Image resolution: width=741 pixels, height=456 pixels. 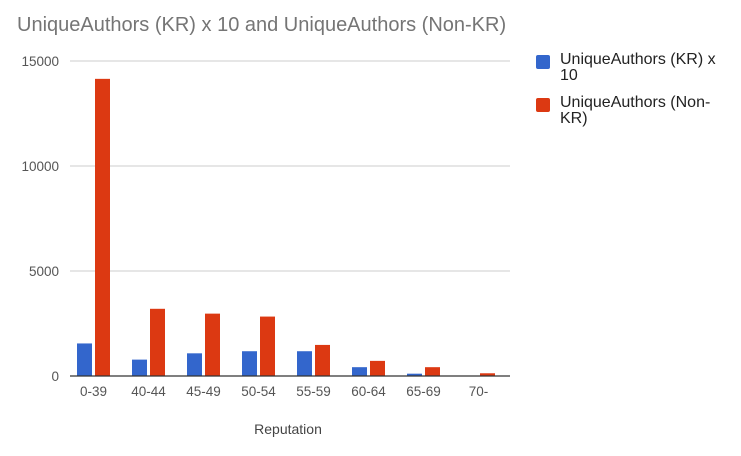 I want to click on legend-label: UniqueAuthors (Non-KR), so click(x=635, y=110).